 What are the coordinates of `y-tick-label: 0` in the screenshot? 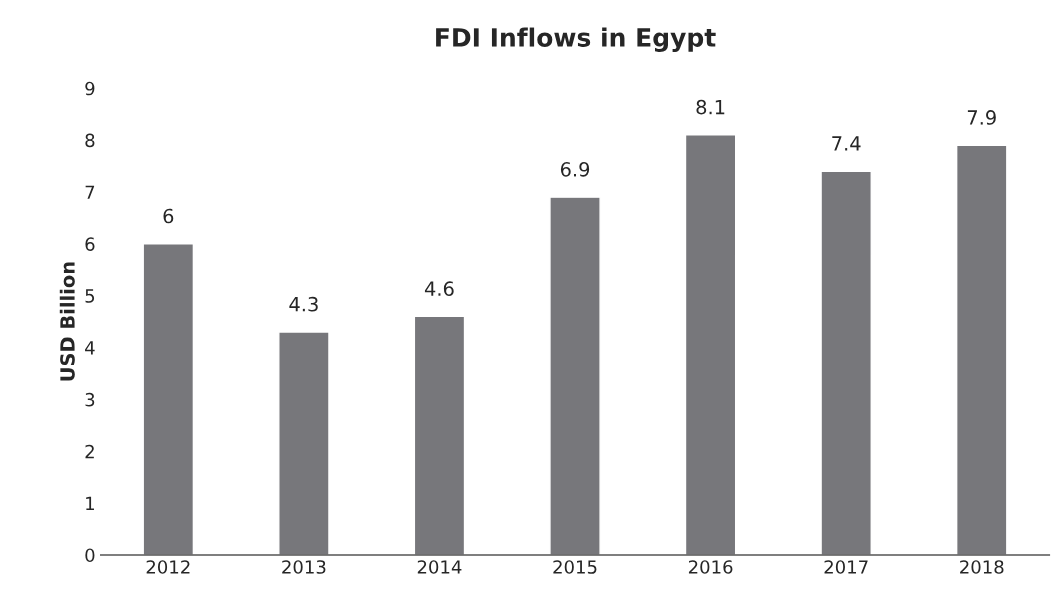 It's located at (90, 555).